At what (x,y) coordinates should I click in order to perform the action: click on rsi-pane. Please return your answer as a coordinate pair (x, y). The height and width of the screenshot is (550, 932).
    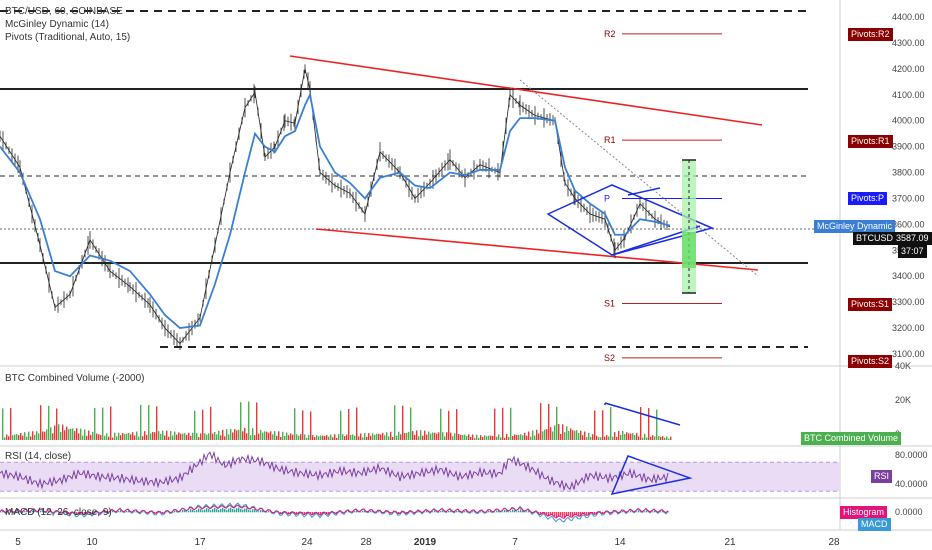
    Looking at the image, I should click on (420, 473).